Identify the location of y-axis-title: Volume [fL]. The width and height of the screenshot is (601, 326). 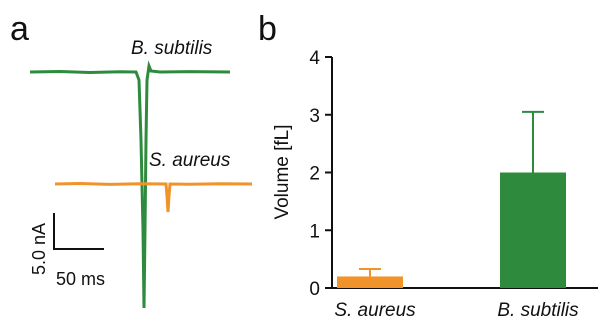
(282, 171).